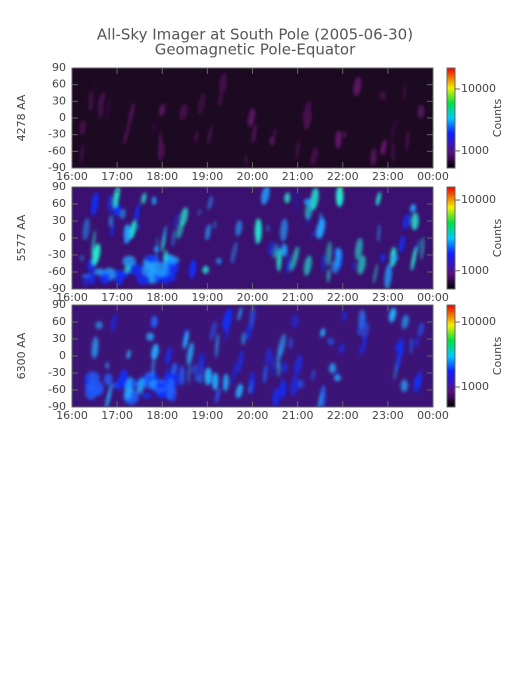 This screenshot has height=680, width=510. I want to click on heatmap-image, so click(252, 118).